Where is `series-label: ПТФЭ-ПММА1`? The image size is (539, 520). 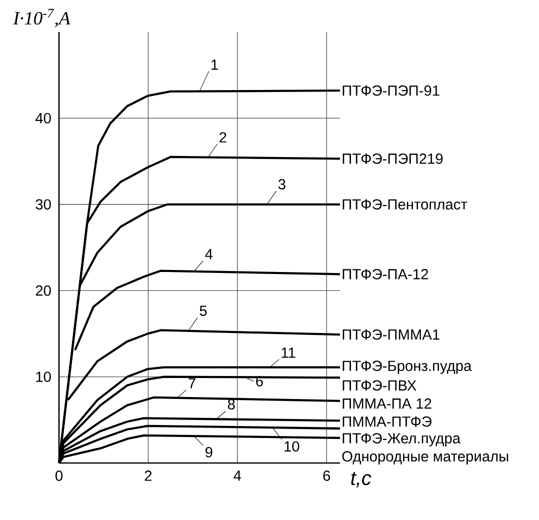 series-label: ПТФЭ-ПММА1 is located at coordinates (391, 334).